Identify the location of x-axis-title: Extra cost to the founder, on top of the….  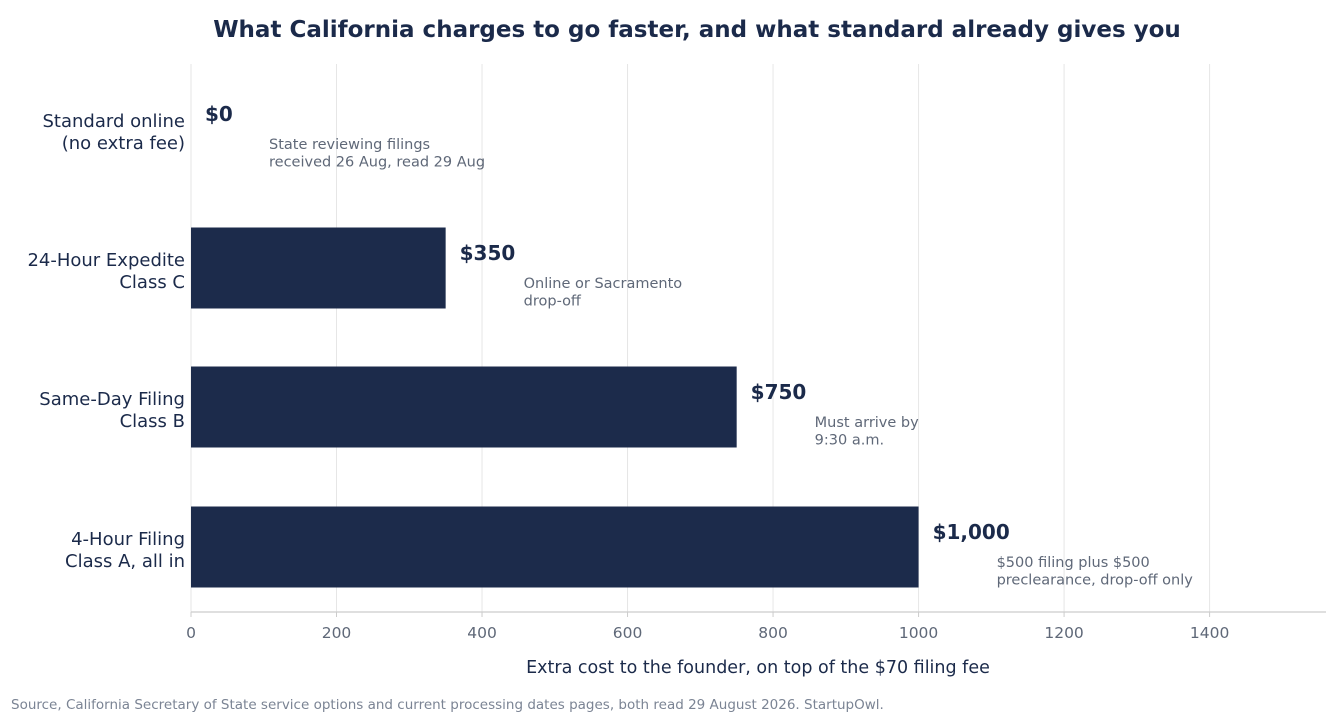
(758, 668).